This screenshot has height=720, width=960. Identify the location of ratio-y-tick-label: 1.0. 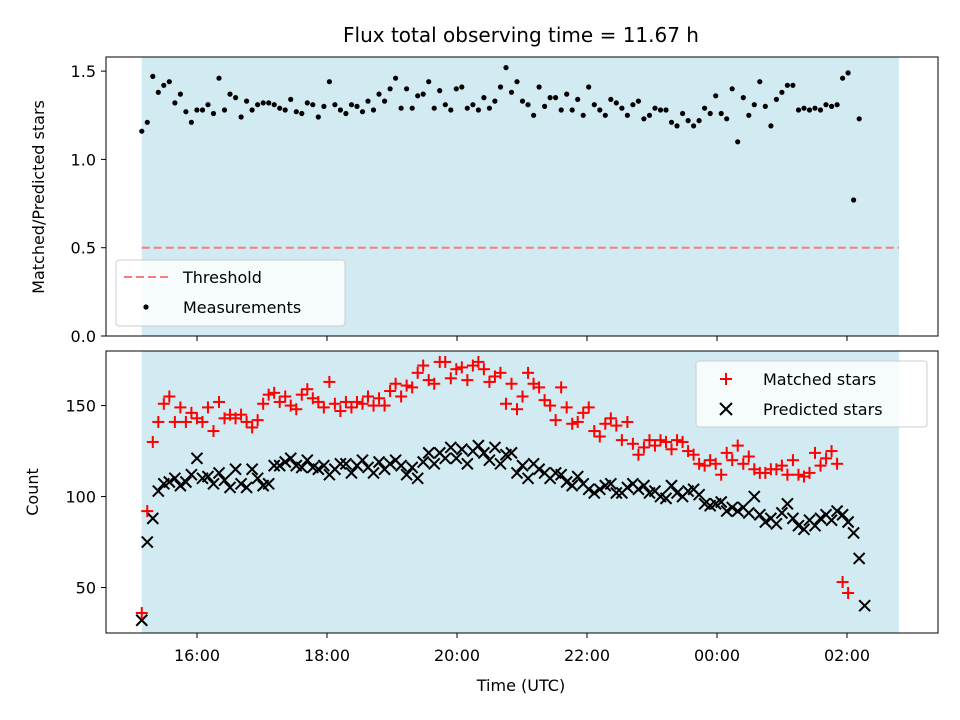
(83, 159).